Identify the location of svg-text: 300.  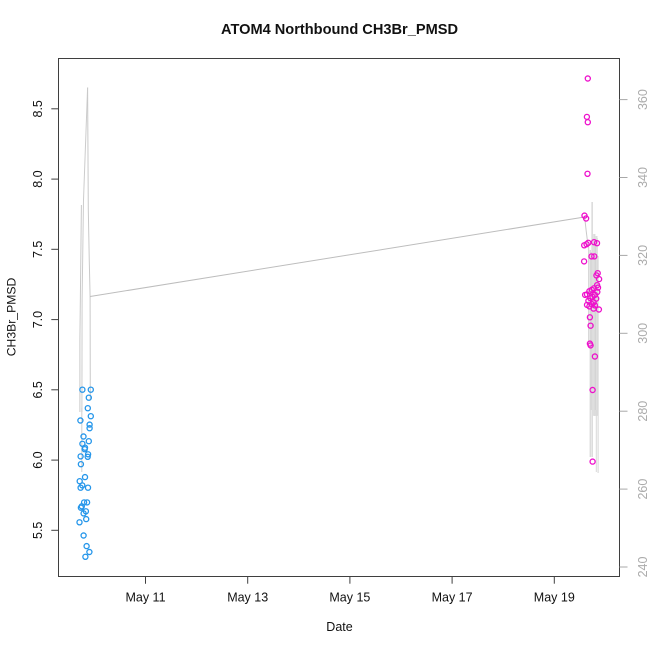
(643, 333).